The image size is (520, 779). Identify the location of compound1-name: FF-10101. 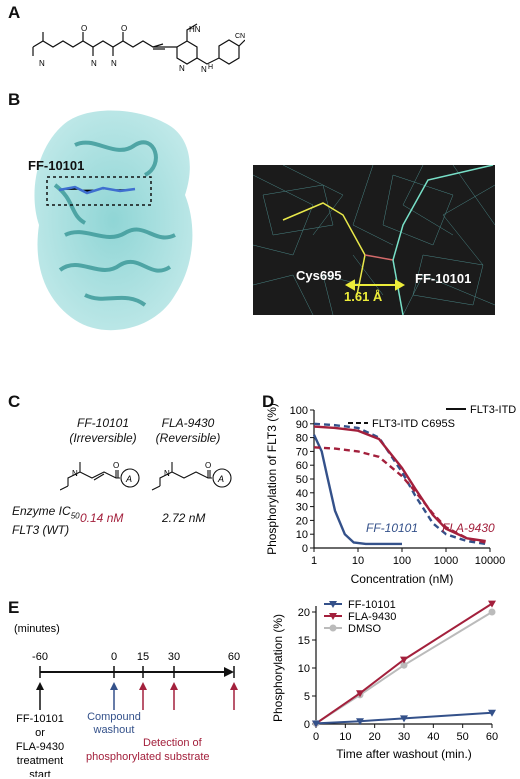
(103, 423).